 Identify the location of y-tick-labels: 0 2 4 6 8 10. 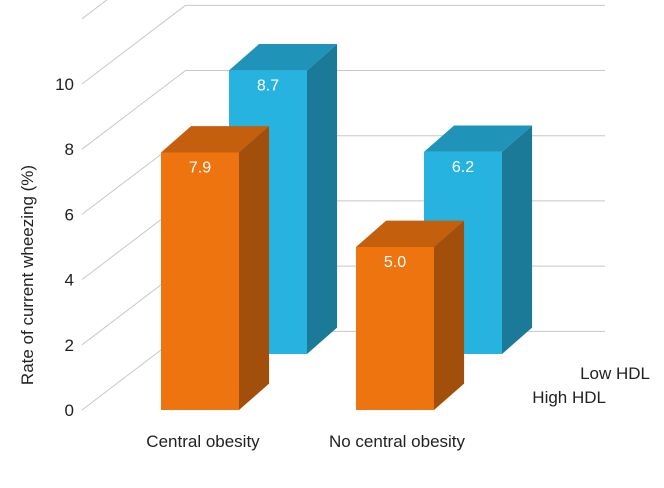
(64, 247).